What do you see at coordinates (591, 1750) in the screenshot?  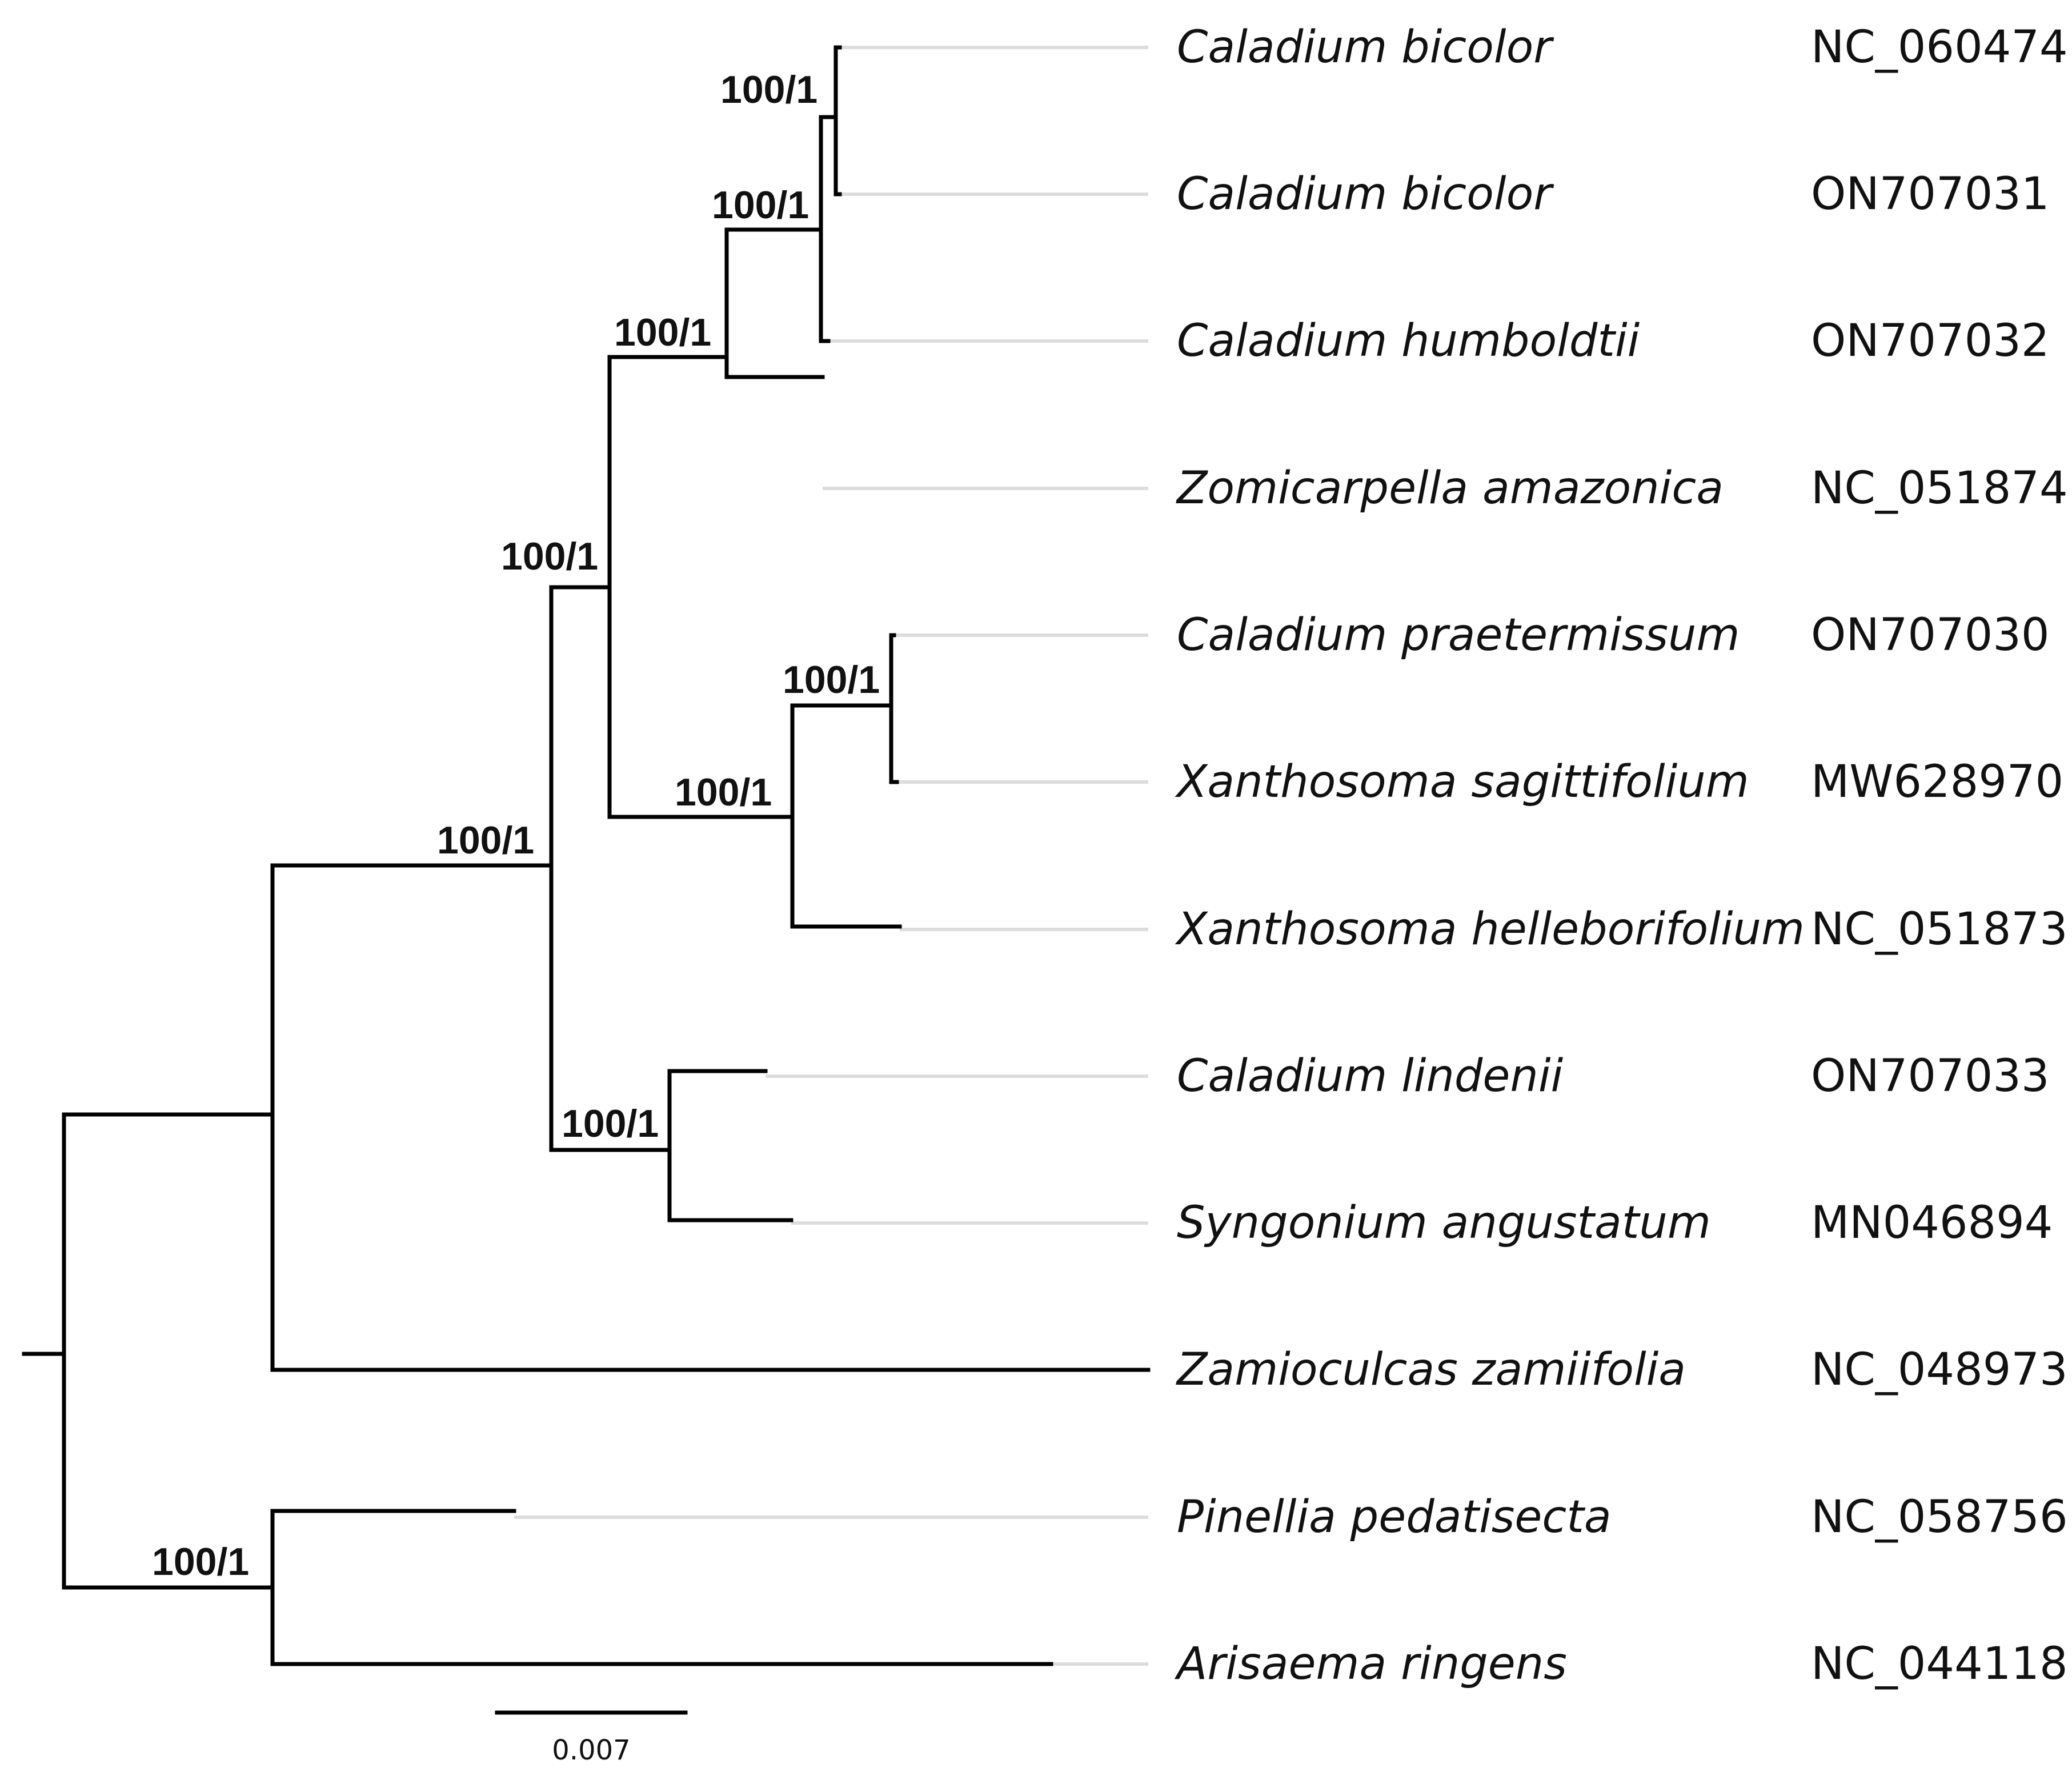 I see `scale-bar-label: 0.007` at bounding box center [591, 1750].